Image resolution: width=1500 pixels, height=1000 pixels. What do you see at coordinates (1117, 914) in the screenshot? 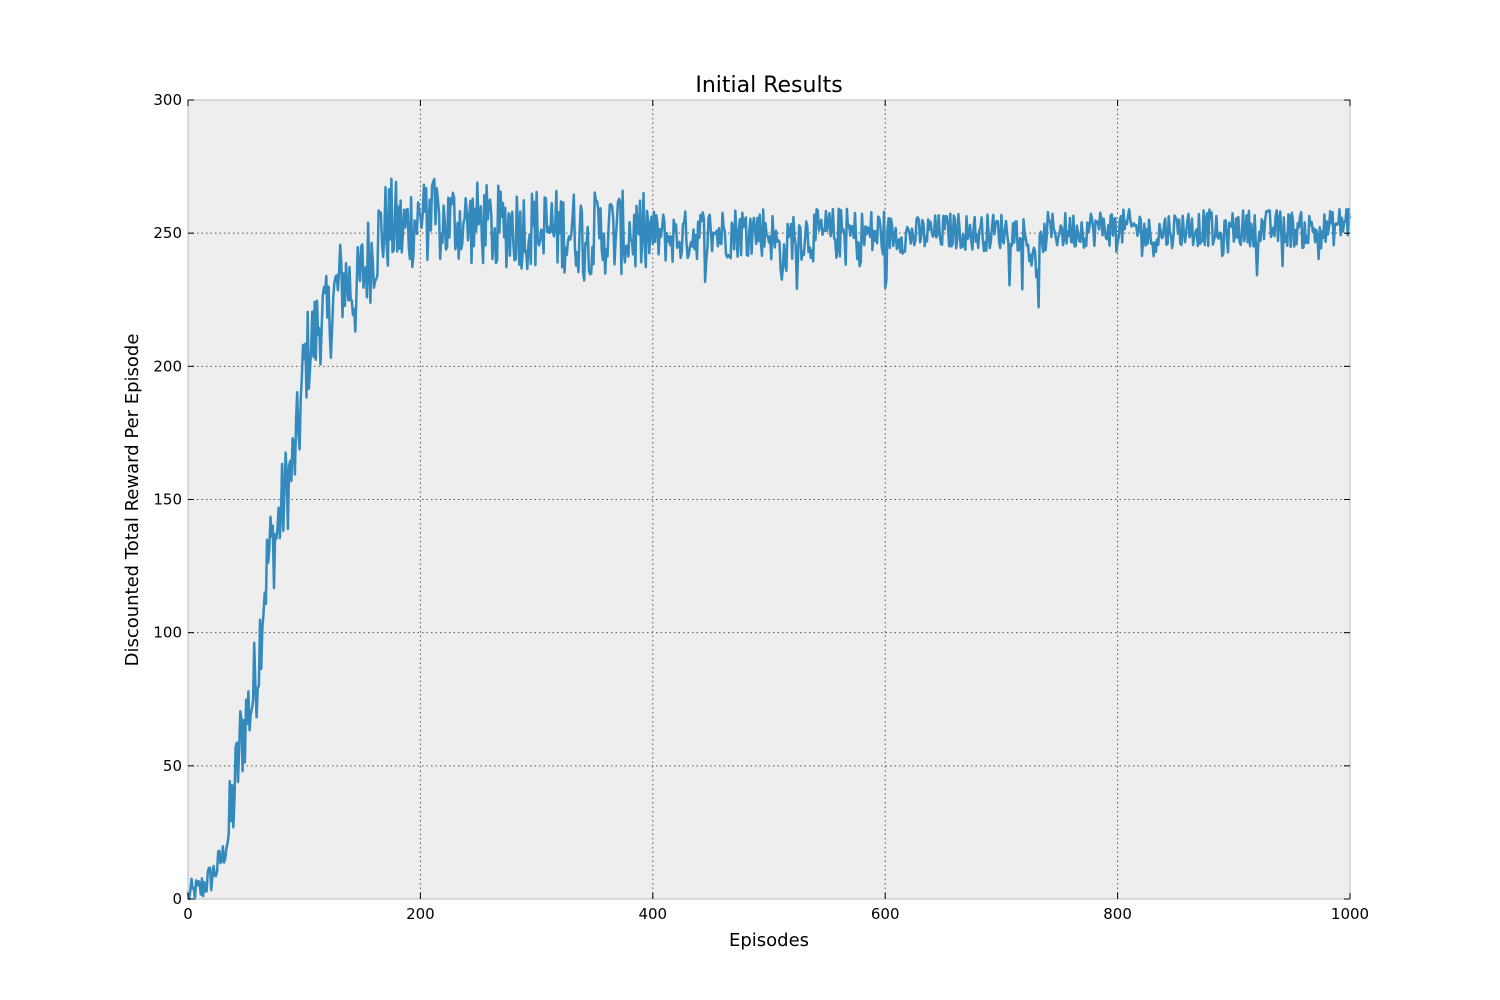
I see `x-tick-label: 800` at bounding box center [1117, 914].